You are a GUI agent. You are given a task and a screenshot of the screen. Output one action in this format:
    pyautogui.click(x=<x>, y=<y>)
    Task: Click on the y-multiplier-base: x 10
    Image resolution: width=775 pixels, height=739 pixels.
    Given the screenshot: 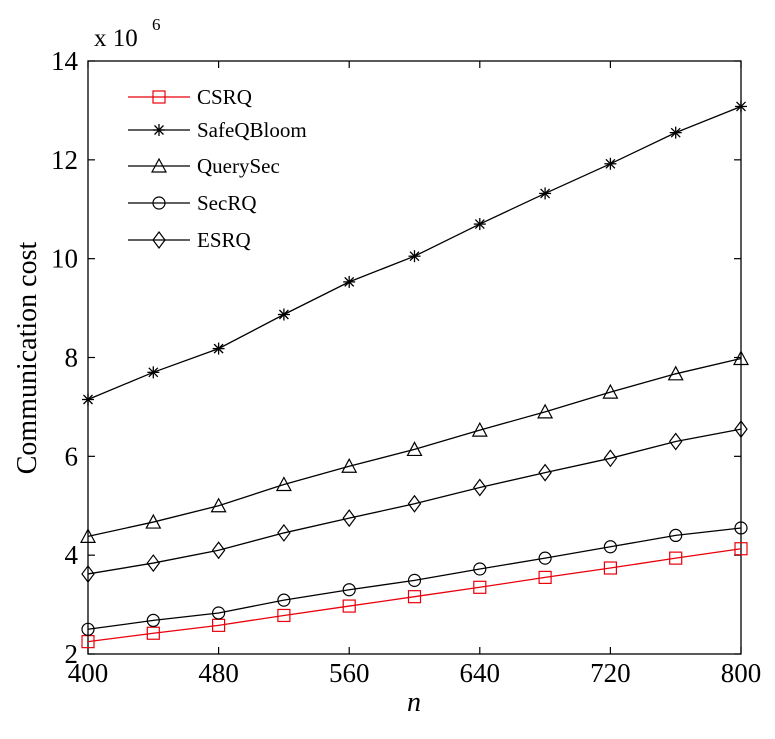 What is the action you would take?
    pyautogui.click(x=116, y=38)
    